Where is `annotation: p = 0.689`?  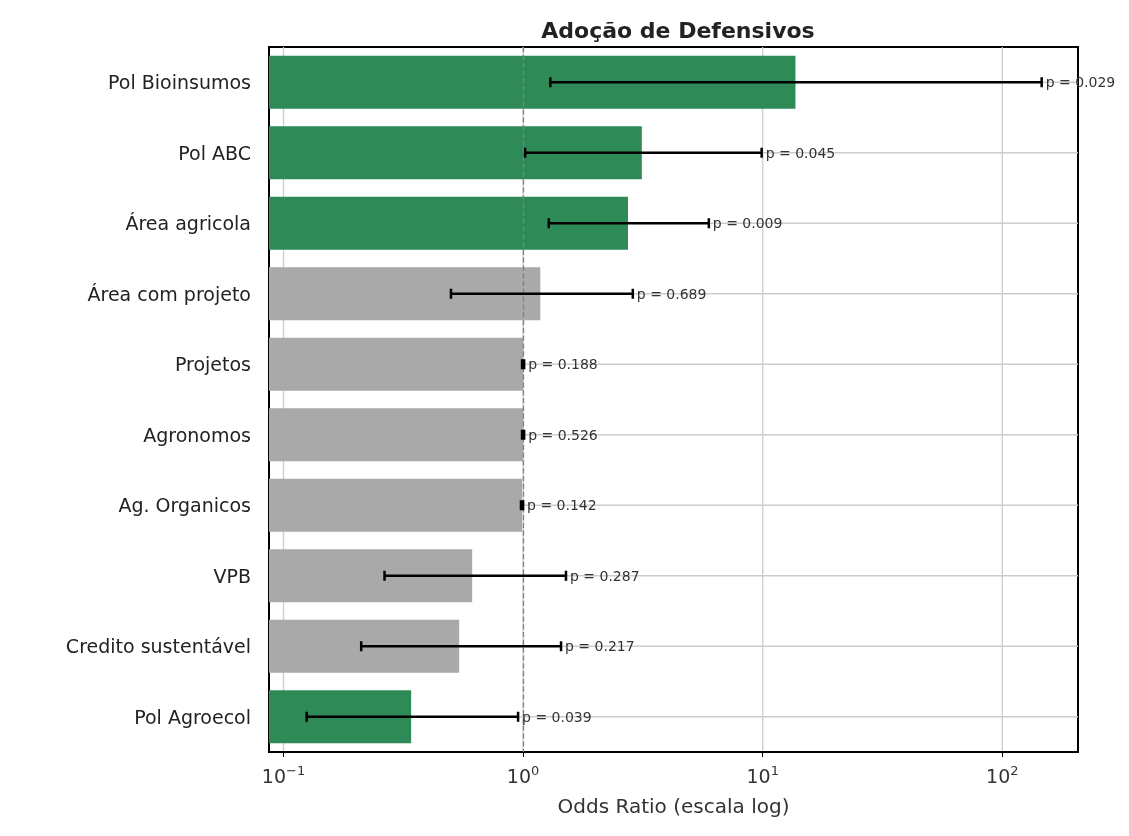 annotation: p = 0.689 is located at coordinates (671, 293).